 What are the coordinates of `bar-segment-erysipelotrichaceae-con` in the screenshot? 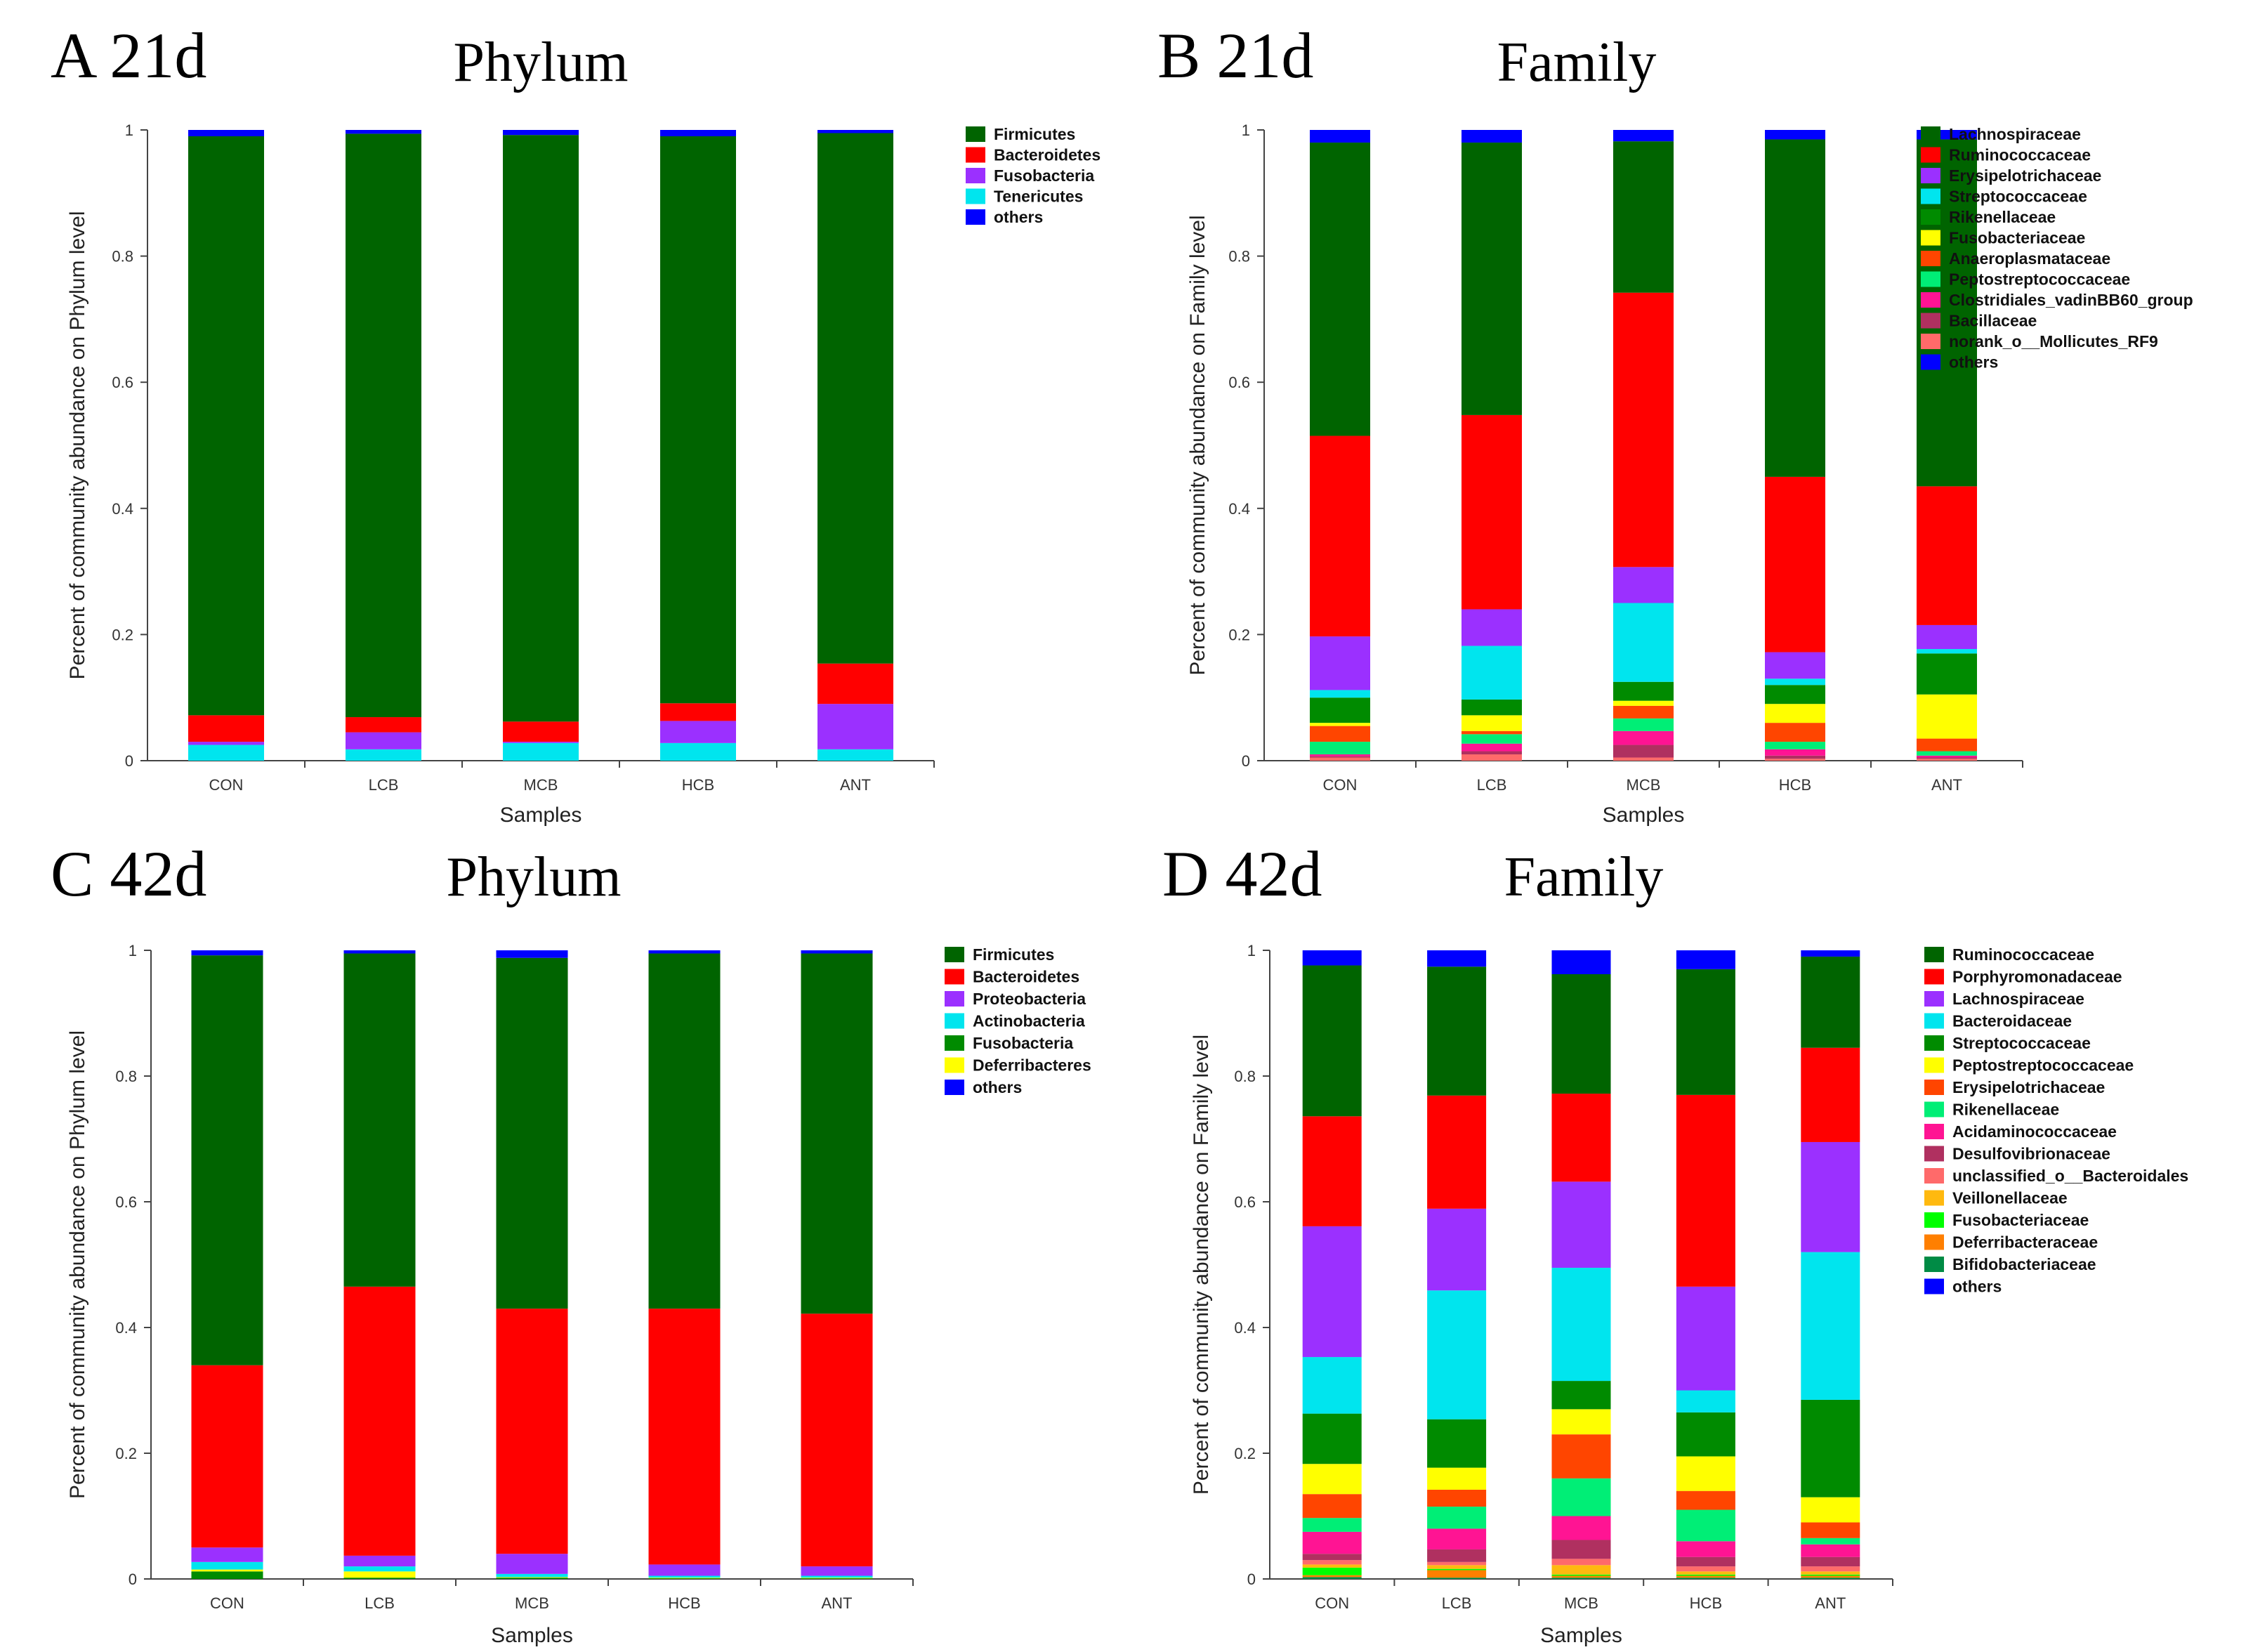 It's located at (1340, 663).